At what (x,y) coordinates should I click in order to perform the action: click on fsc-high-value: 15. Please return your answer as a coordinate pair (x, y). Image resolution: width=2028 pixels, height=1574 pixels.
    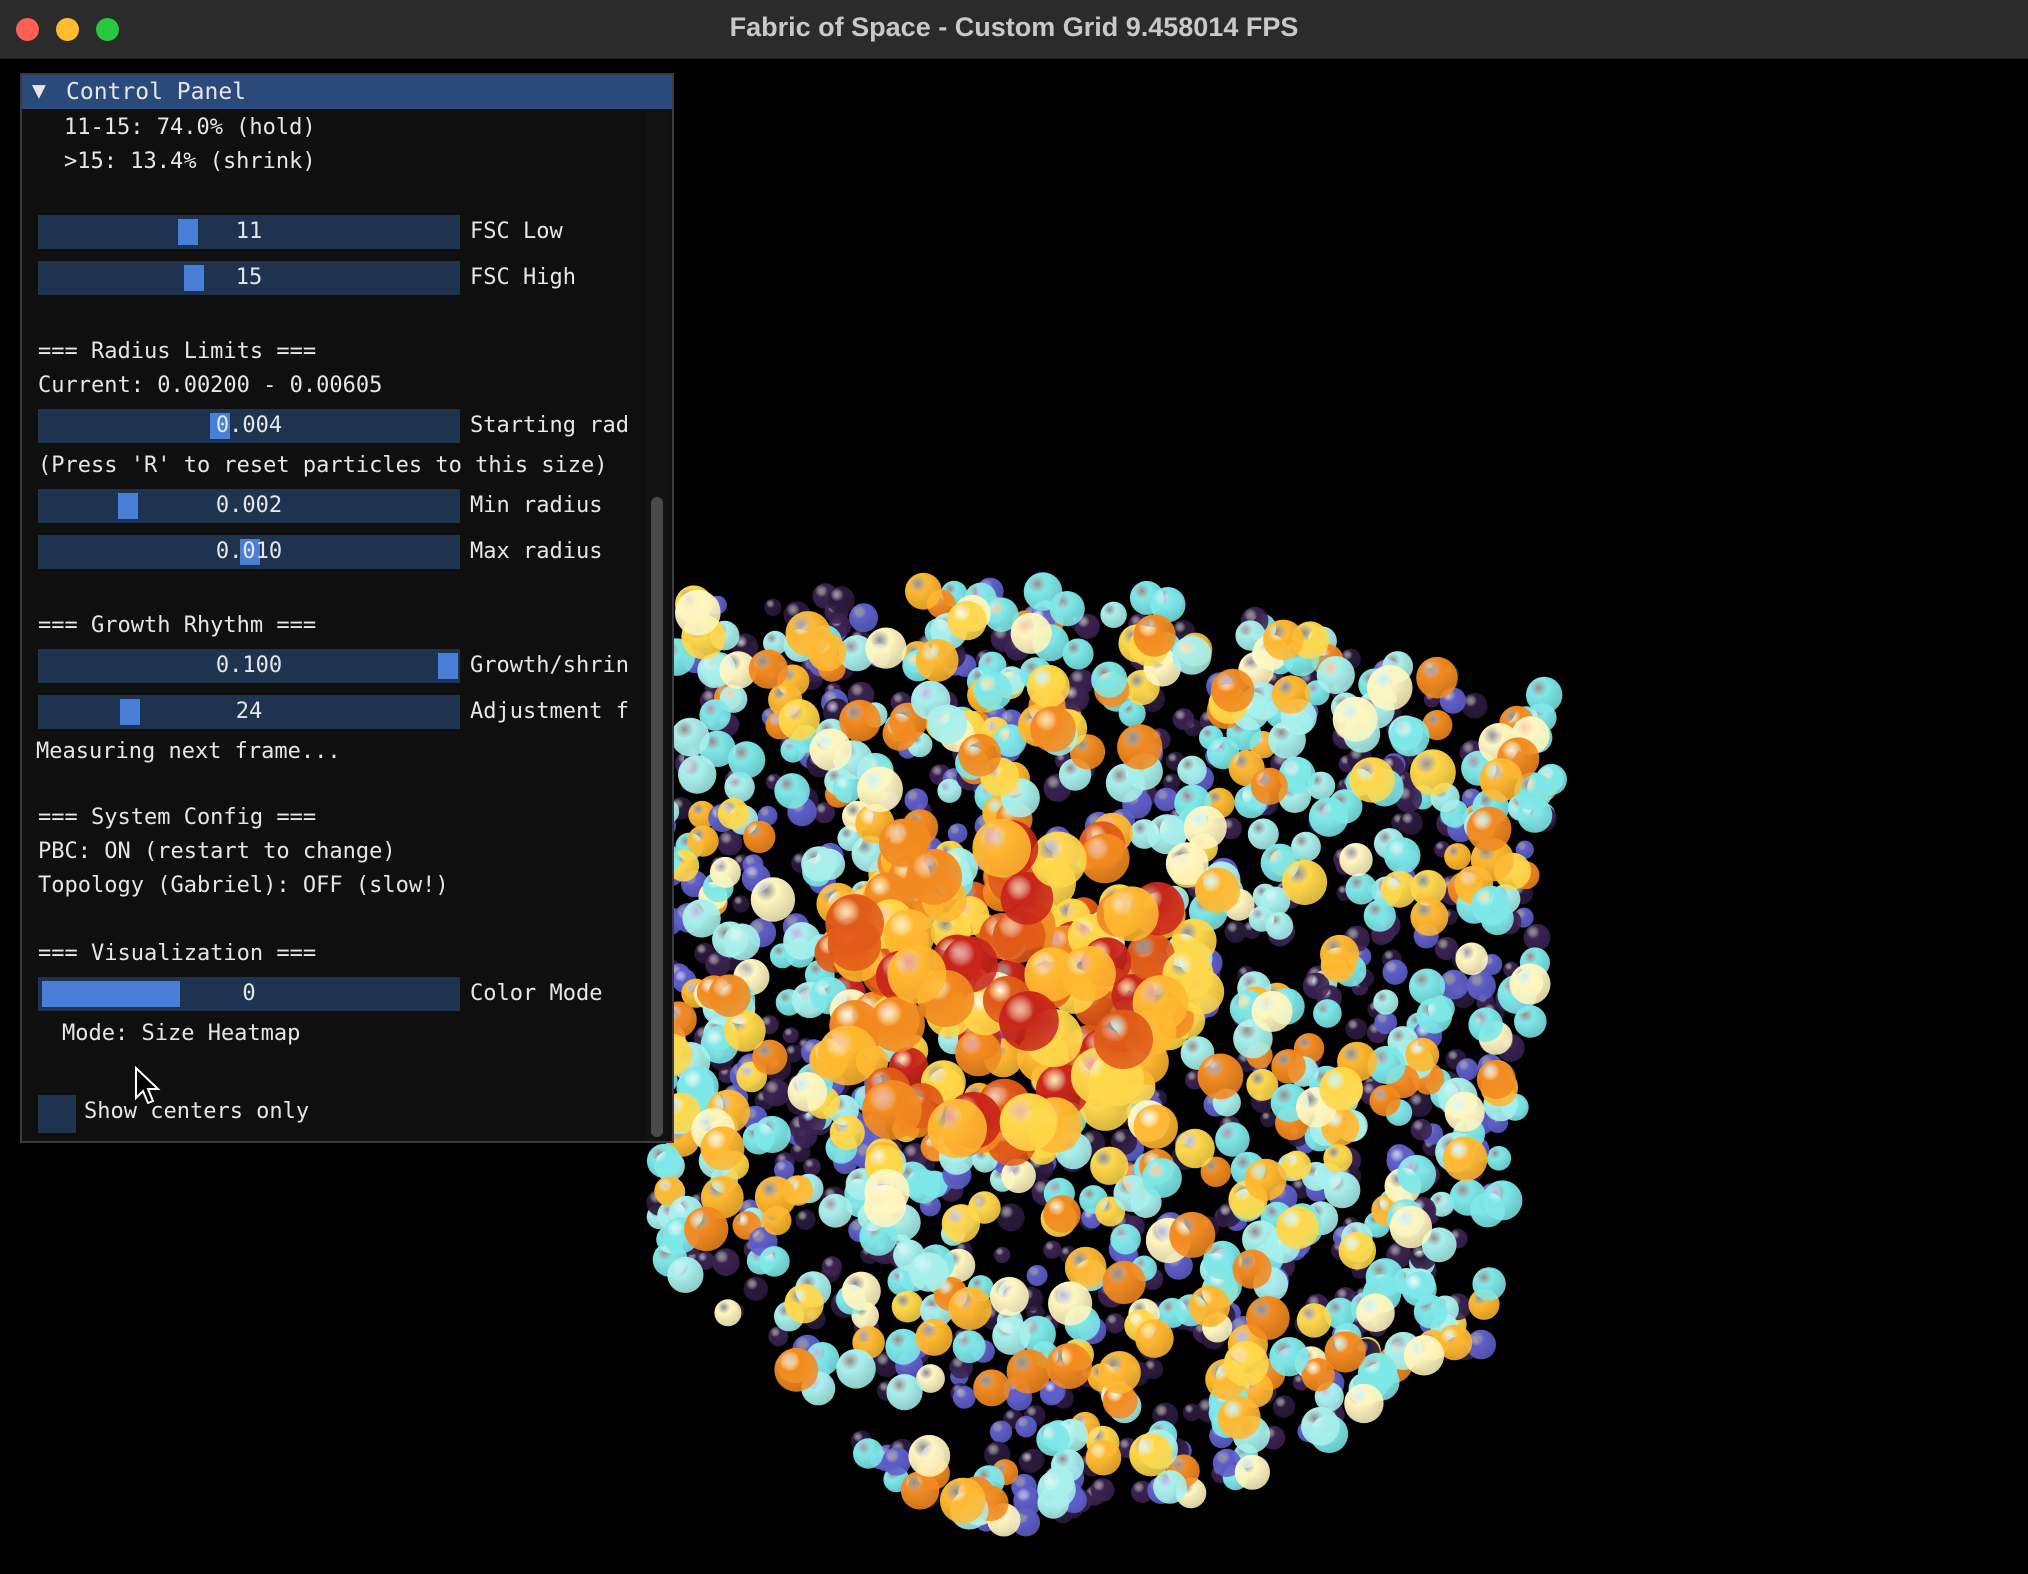
    Looking at the image, I should click on (249, 277).